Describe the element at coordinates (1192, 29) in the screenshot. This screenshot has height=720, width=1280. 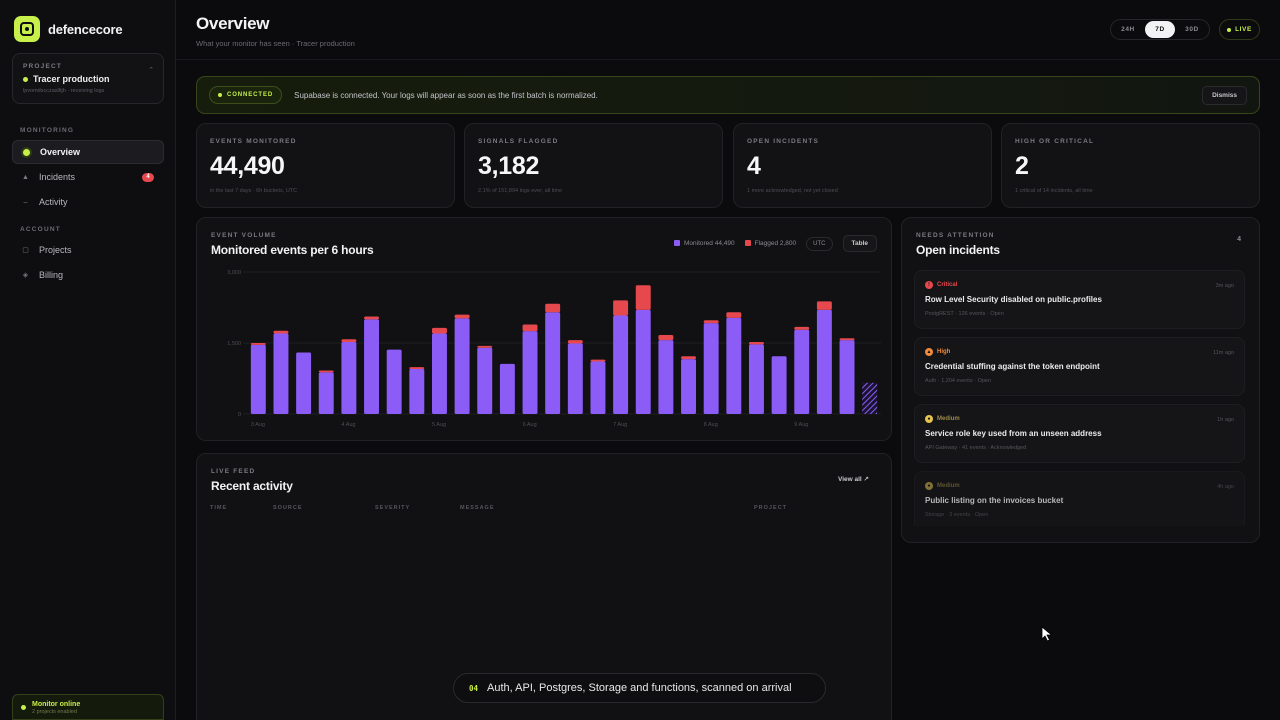
I see `range-tab-30d: 30D` at that location.